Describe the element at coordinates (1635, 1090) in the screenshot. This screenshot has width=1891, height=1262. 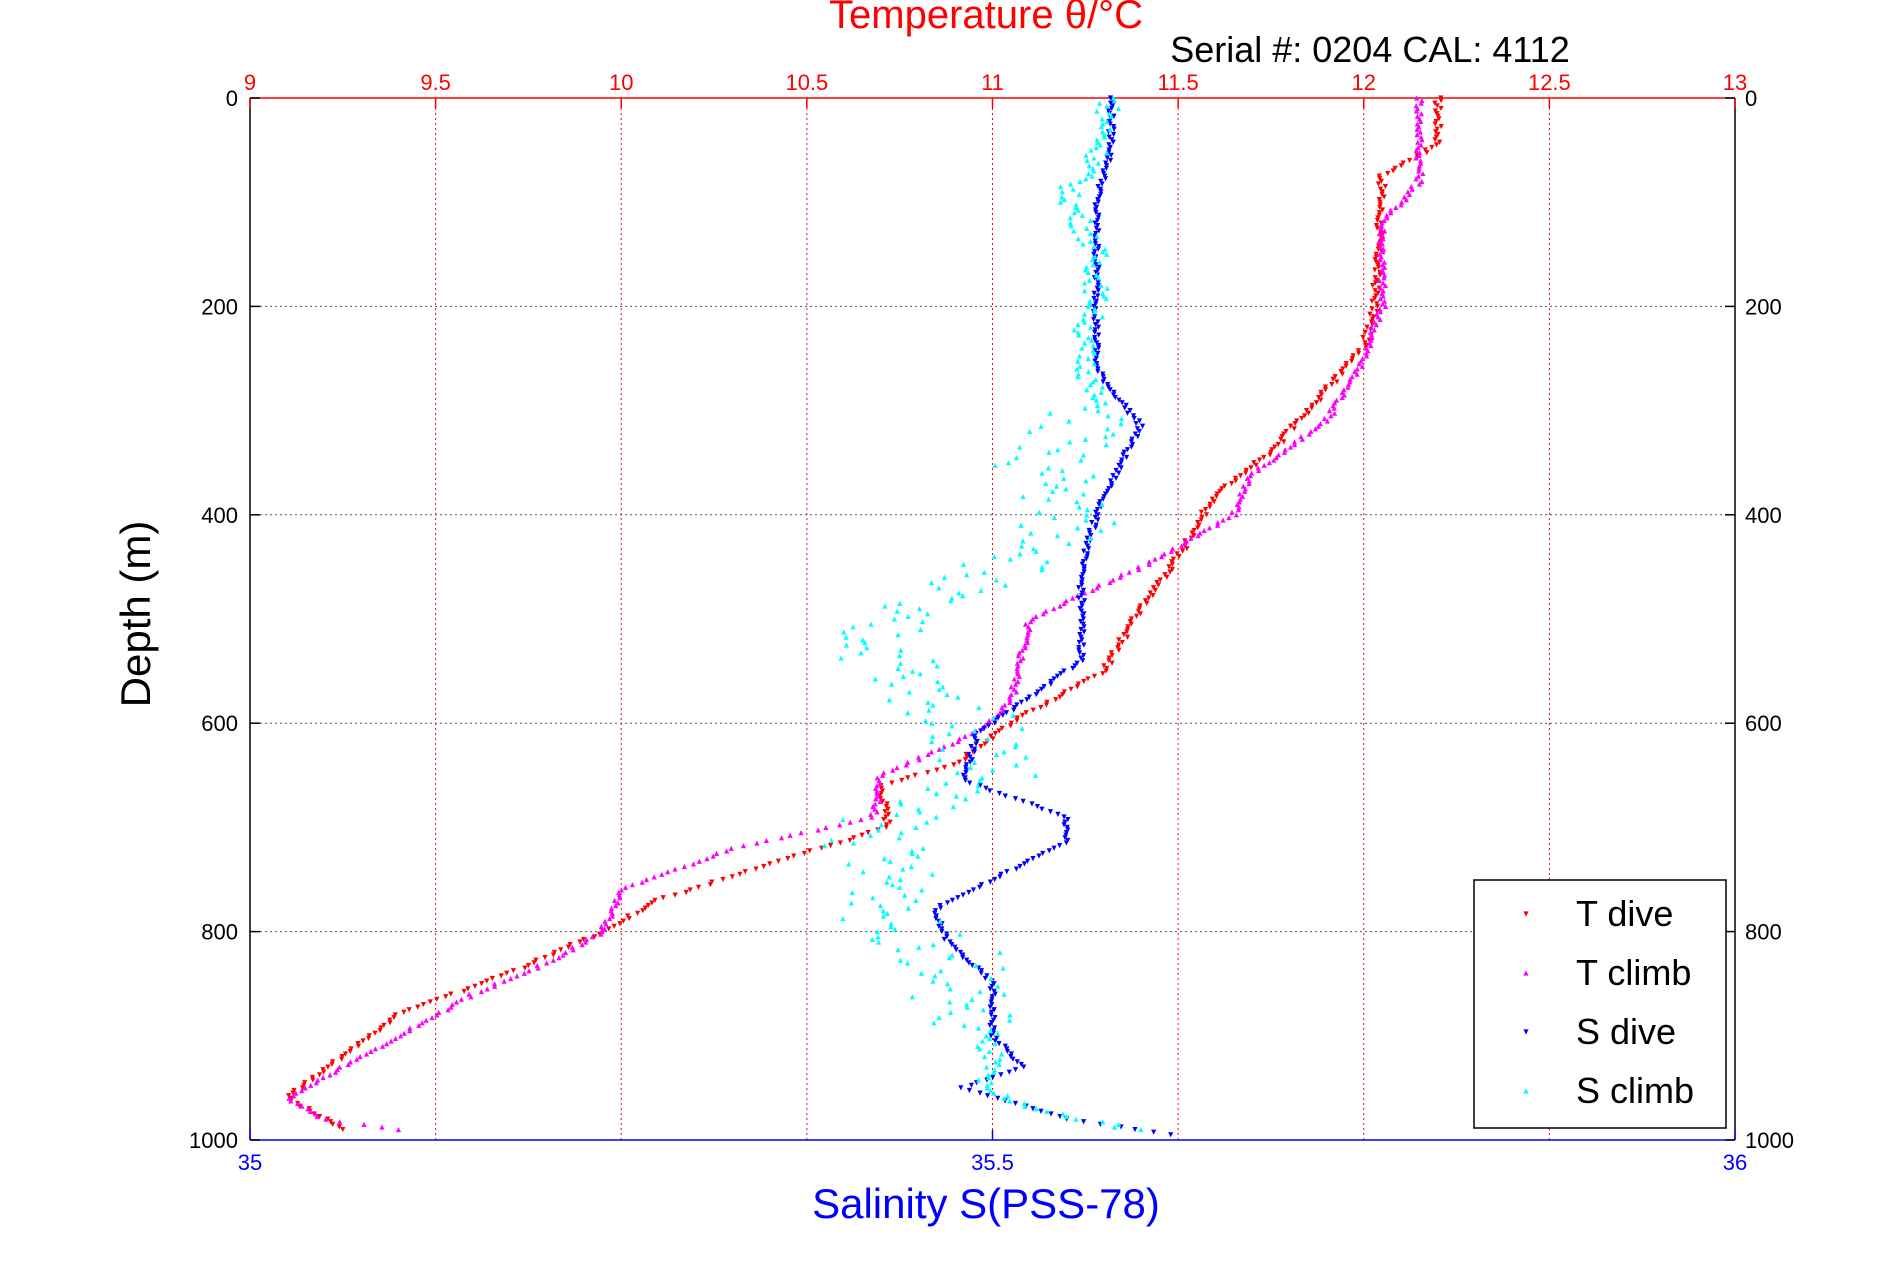
I see `legend-label: S climb` at that location.